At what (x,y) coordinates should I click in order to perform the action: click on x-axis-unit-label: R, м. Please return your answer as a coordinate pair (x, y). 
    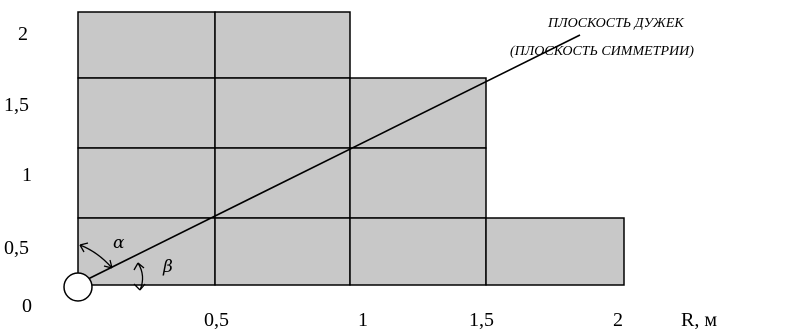
    Looking at the image, I should click on (699, 320).